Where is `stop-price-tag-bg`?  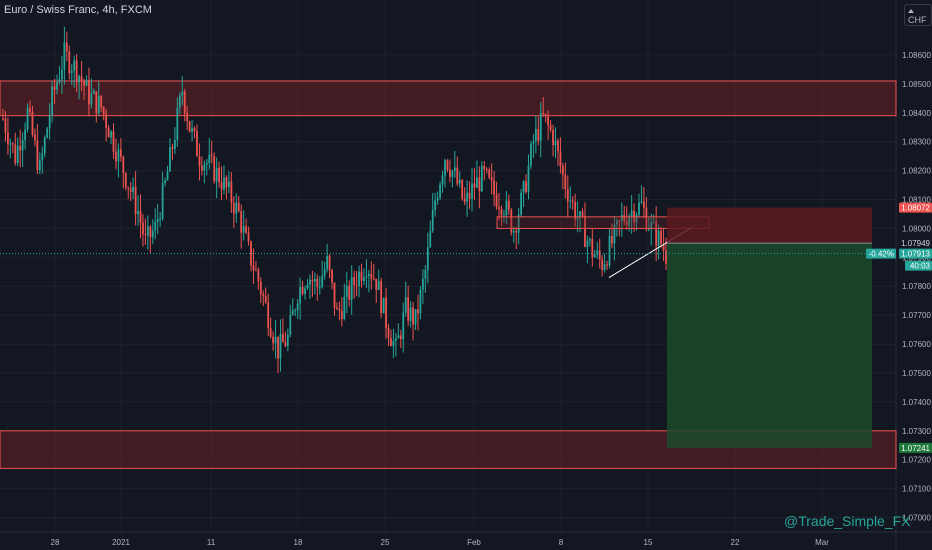
stop-price-tag-bg is located at coordinates (915, 207).